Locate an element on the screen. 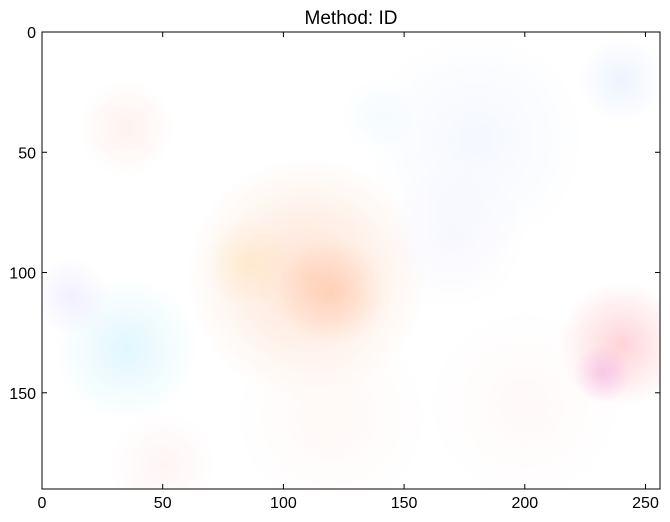 The image size is (670, 522). y-tick-label: 100 is located at coordinates (22, 274).